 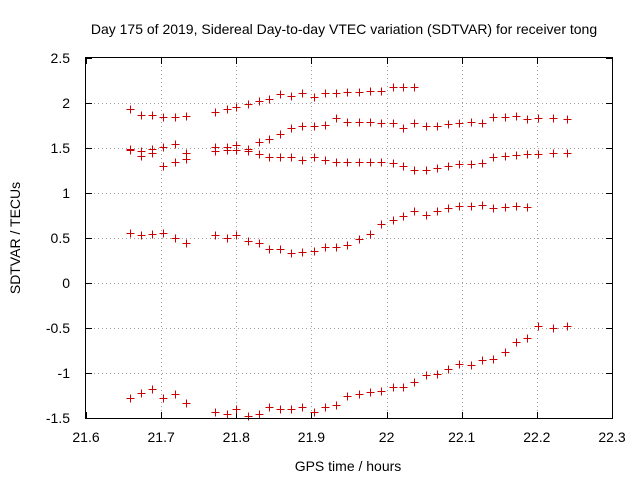 I want to click on x-tick-label: 22, so click(x=387, y=437).